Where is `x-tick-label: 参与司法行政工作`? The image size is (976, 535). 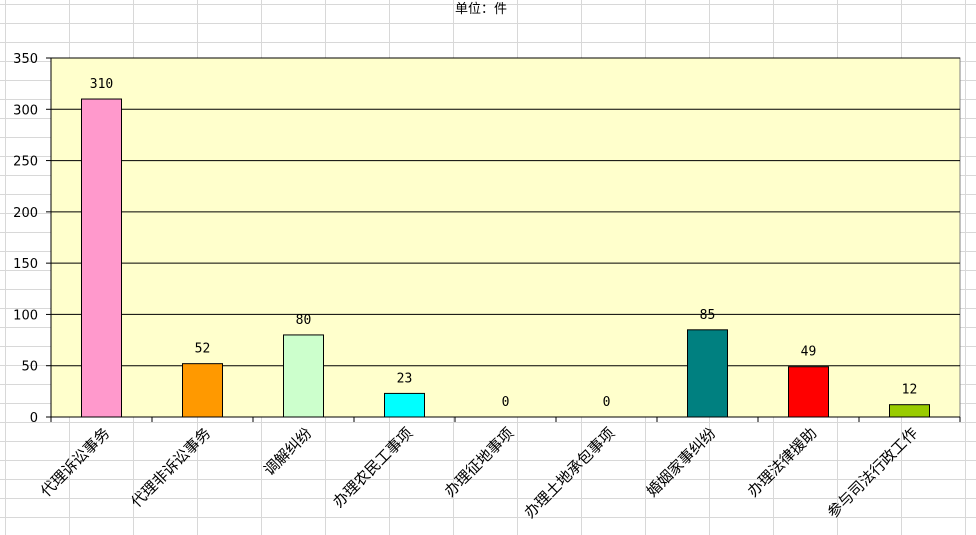
x-tick-label: 参与司法行政工作 is located at coordinates (873, 473).